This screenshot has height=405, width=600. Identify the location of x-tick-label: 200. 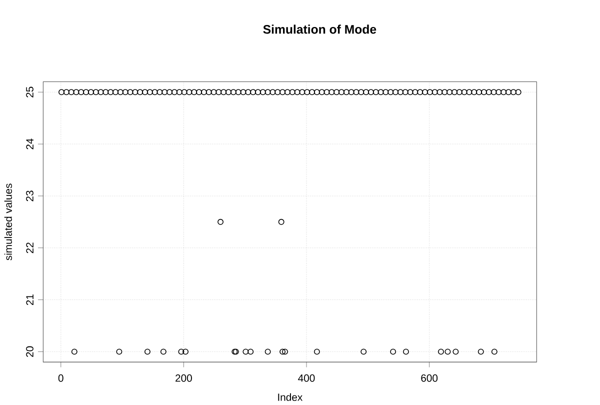
(184, 378).